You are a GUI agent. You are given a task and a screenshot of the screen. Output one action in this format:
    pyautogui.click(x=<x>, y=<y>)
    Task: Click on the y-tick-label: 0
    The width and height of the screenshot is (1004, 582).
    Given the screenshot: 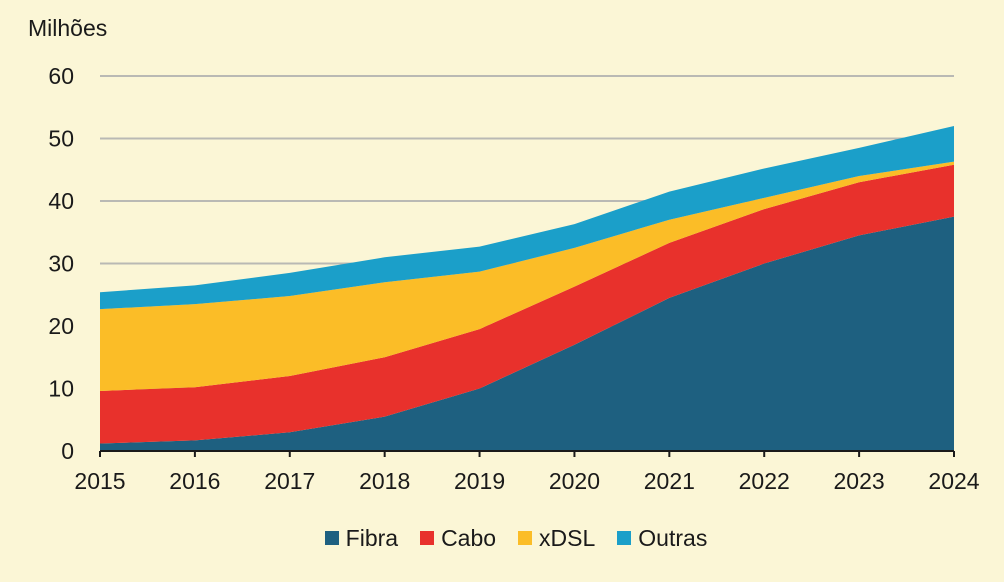 What is the action you would take?
    pyautogui.click(x=67, y=451)
    